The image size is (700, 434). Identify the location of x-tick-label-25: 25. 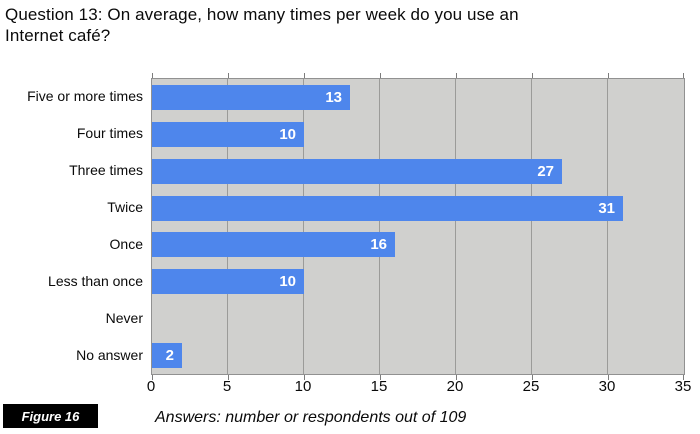
(531, 386).